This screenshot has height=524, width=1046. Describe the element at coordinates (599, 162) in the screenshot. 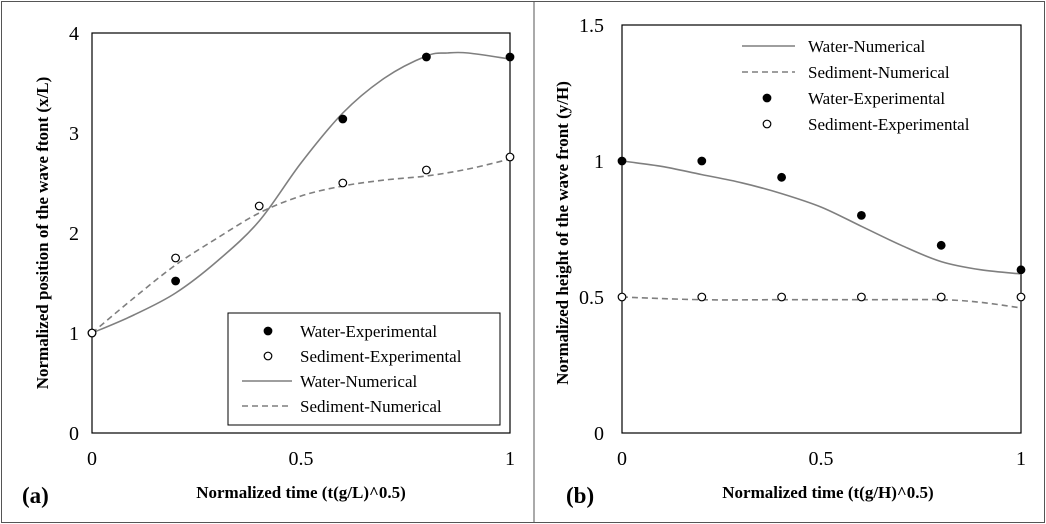

I see `panel-b-y-tick-label: 1` at that location.